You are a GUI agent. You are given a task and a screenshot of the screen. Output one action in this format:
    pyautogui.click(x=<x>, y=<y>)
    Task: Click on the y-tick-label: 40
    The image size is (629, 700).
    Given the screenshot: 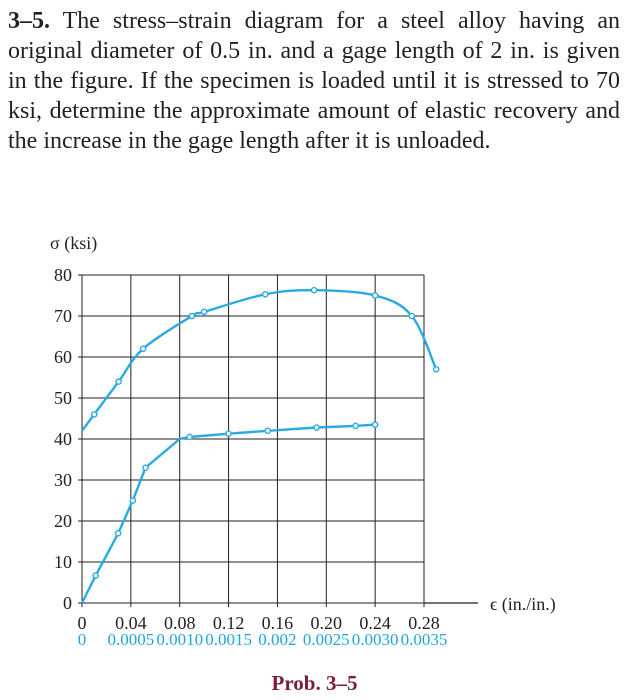 What is the action you would take?
    pyautogui.click(x=63, y=439)
    